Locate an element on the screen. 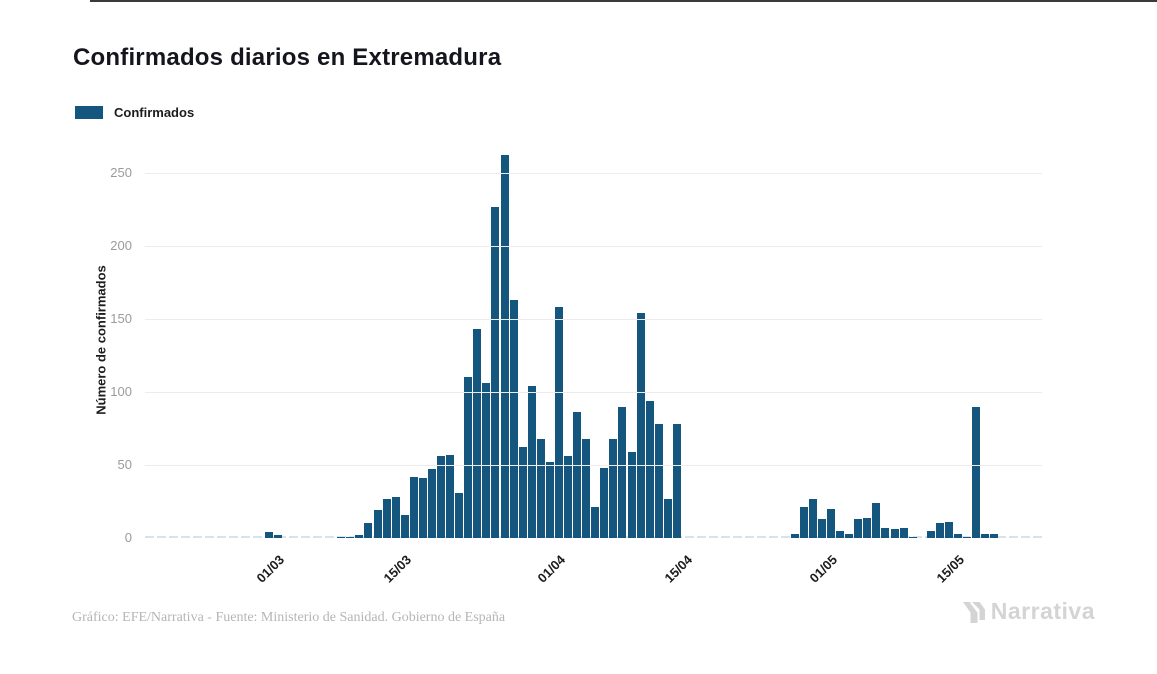 The image size is (1157, 674). legend: Confirmados is located at coordinates (134, 112).